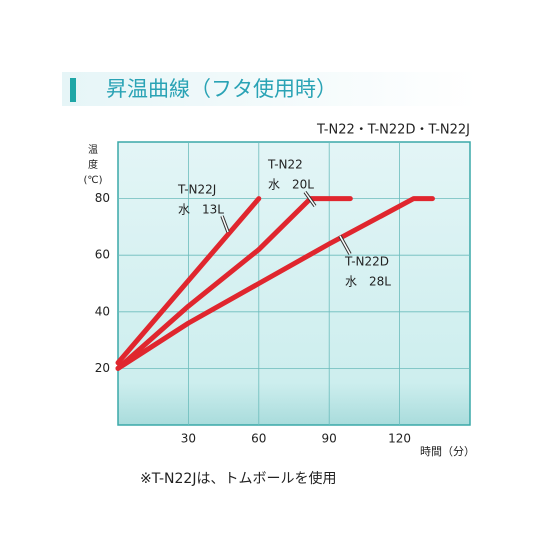 The width and height of the screenshot is (540, 540). Describe the element at coordinates (399, 439) in the screenshot. I see `x-tick-label: 120` at that location.